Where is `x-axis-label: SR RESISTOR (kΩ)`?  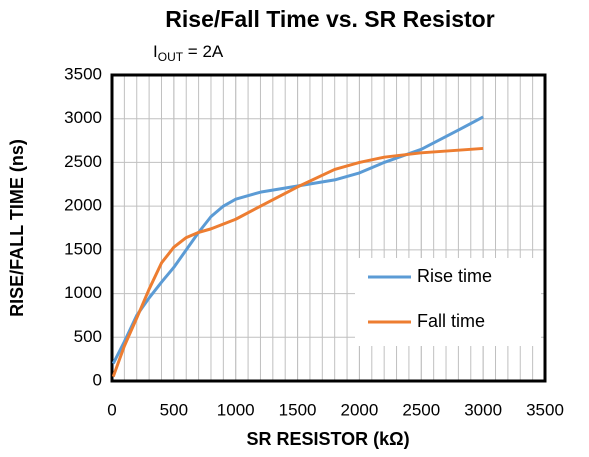 x-axis-label: SR RESISTOR (kΩ) is located at coordinates (327, 439).